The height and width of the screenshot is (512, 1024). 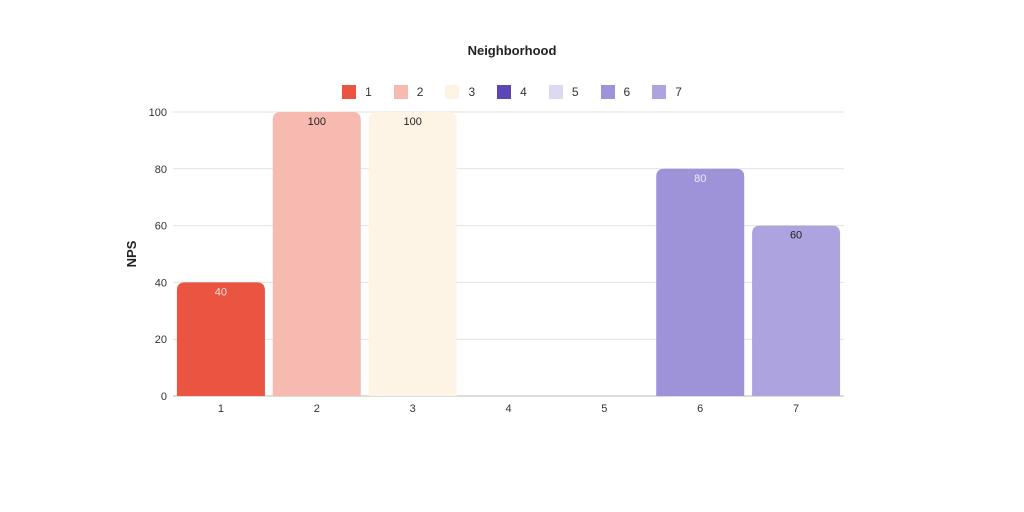 I want to click on data-label-6: 80, so click(x=700, y=179).